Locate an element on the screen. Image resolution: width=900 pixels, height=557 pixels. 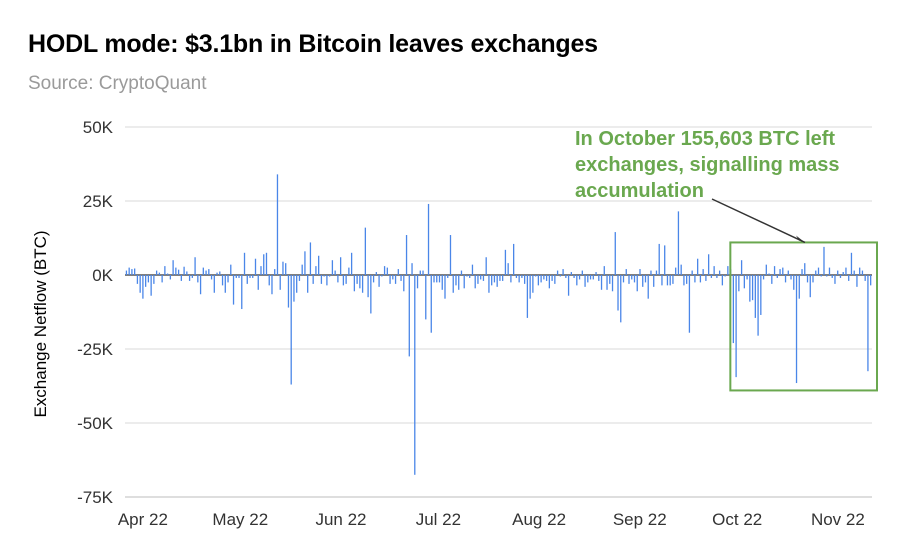
october-highlight-box is located at coordinates (804, 316).